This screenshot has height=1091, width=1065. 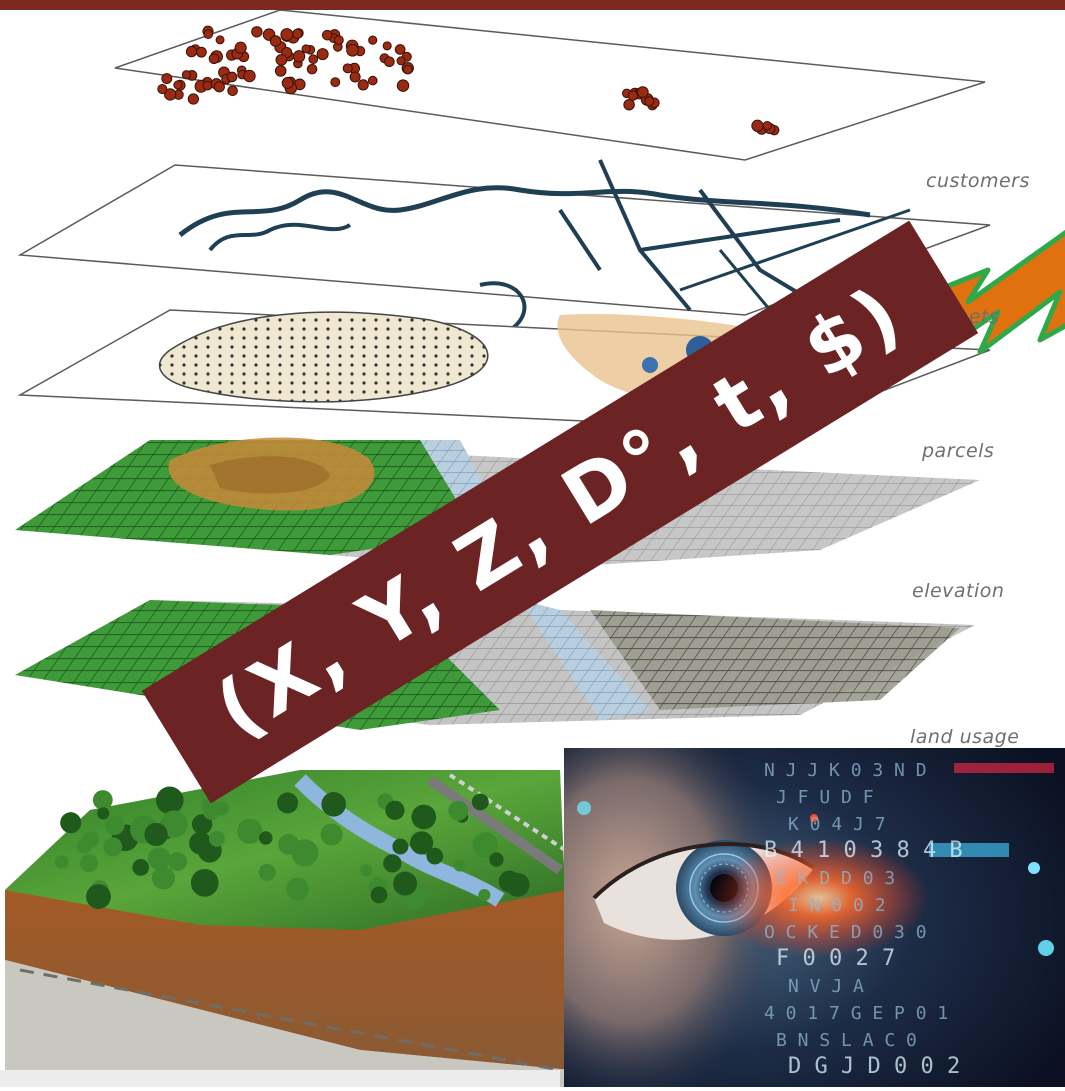 What do you see at coordinates (825, 797) in the screenshot?
I see `glyph-row: J F U D F` at bounding box center [825, 797].